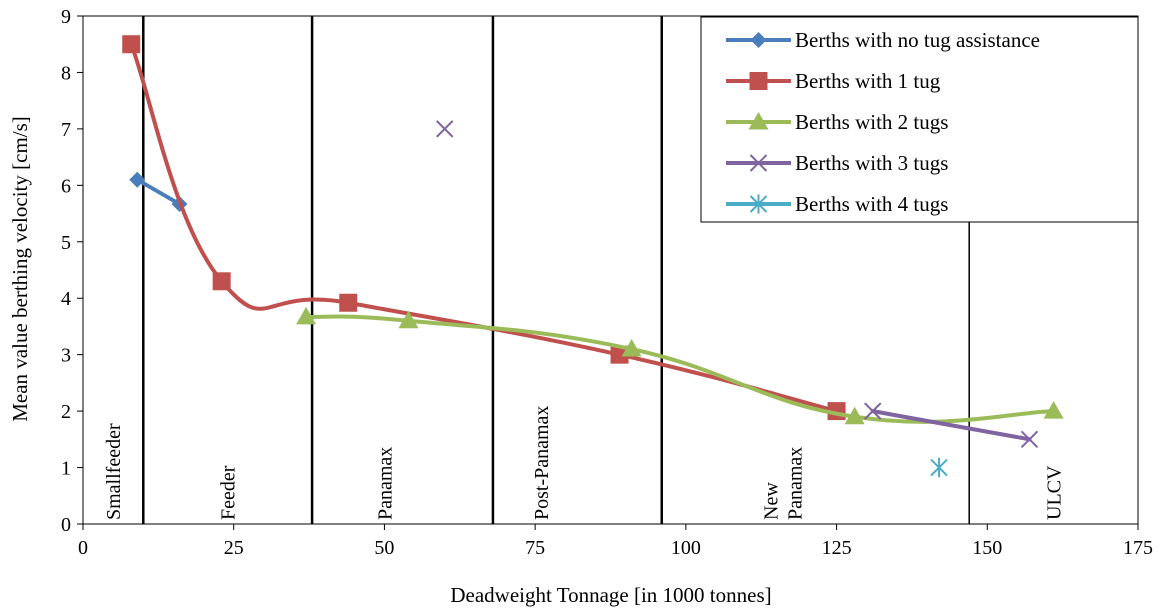 The image size is (1166, 612). I want to click on y-tick-label: 8, so click(66, 73).